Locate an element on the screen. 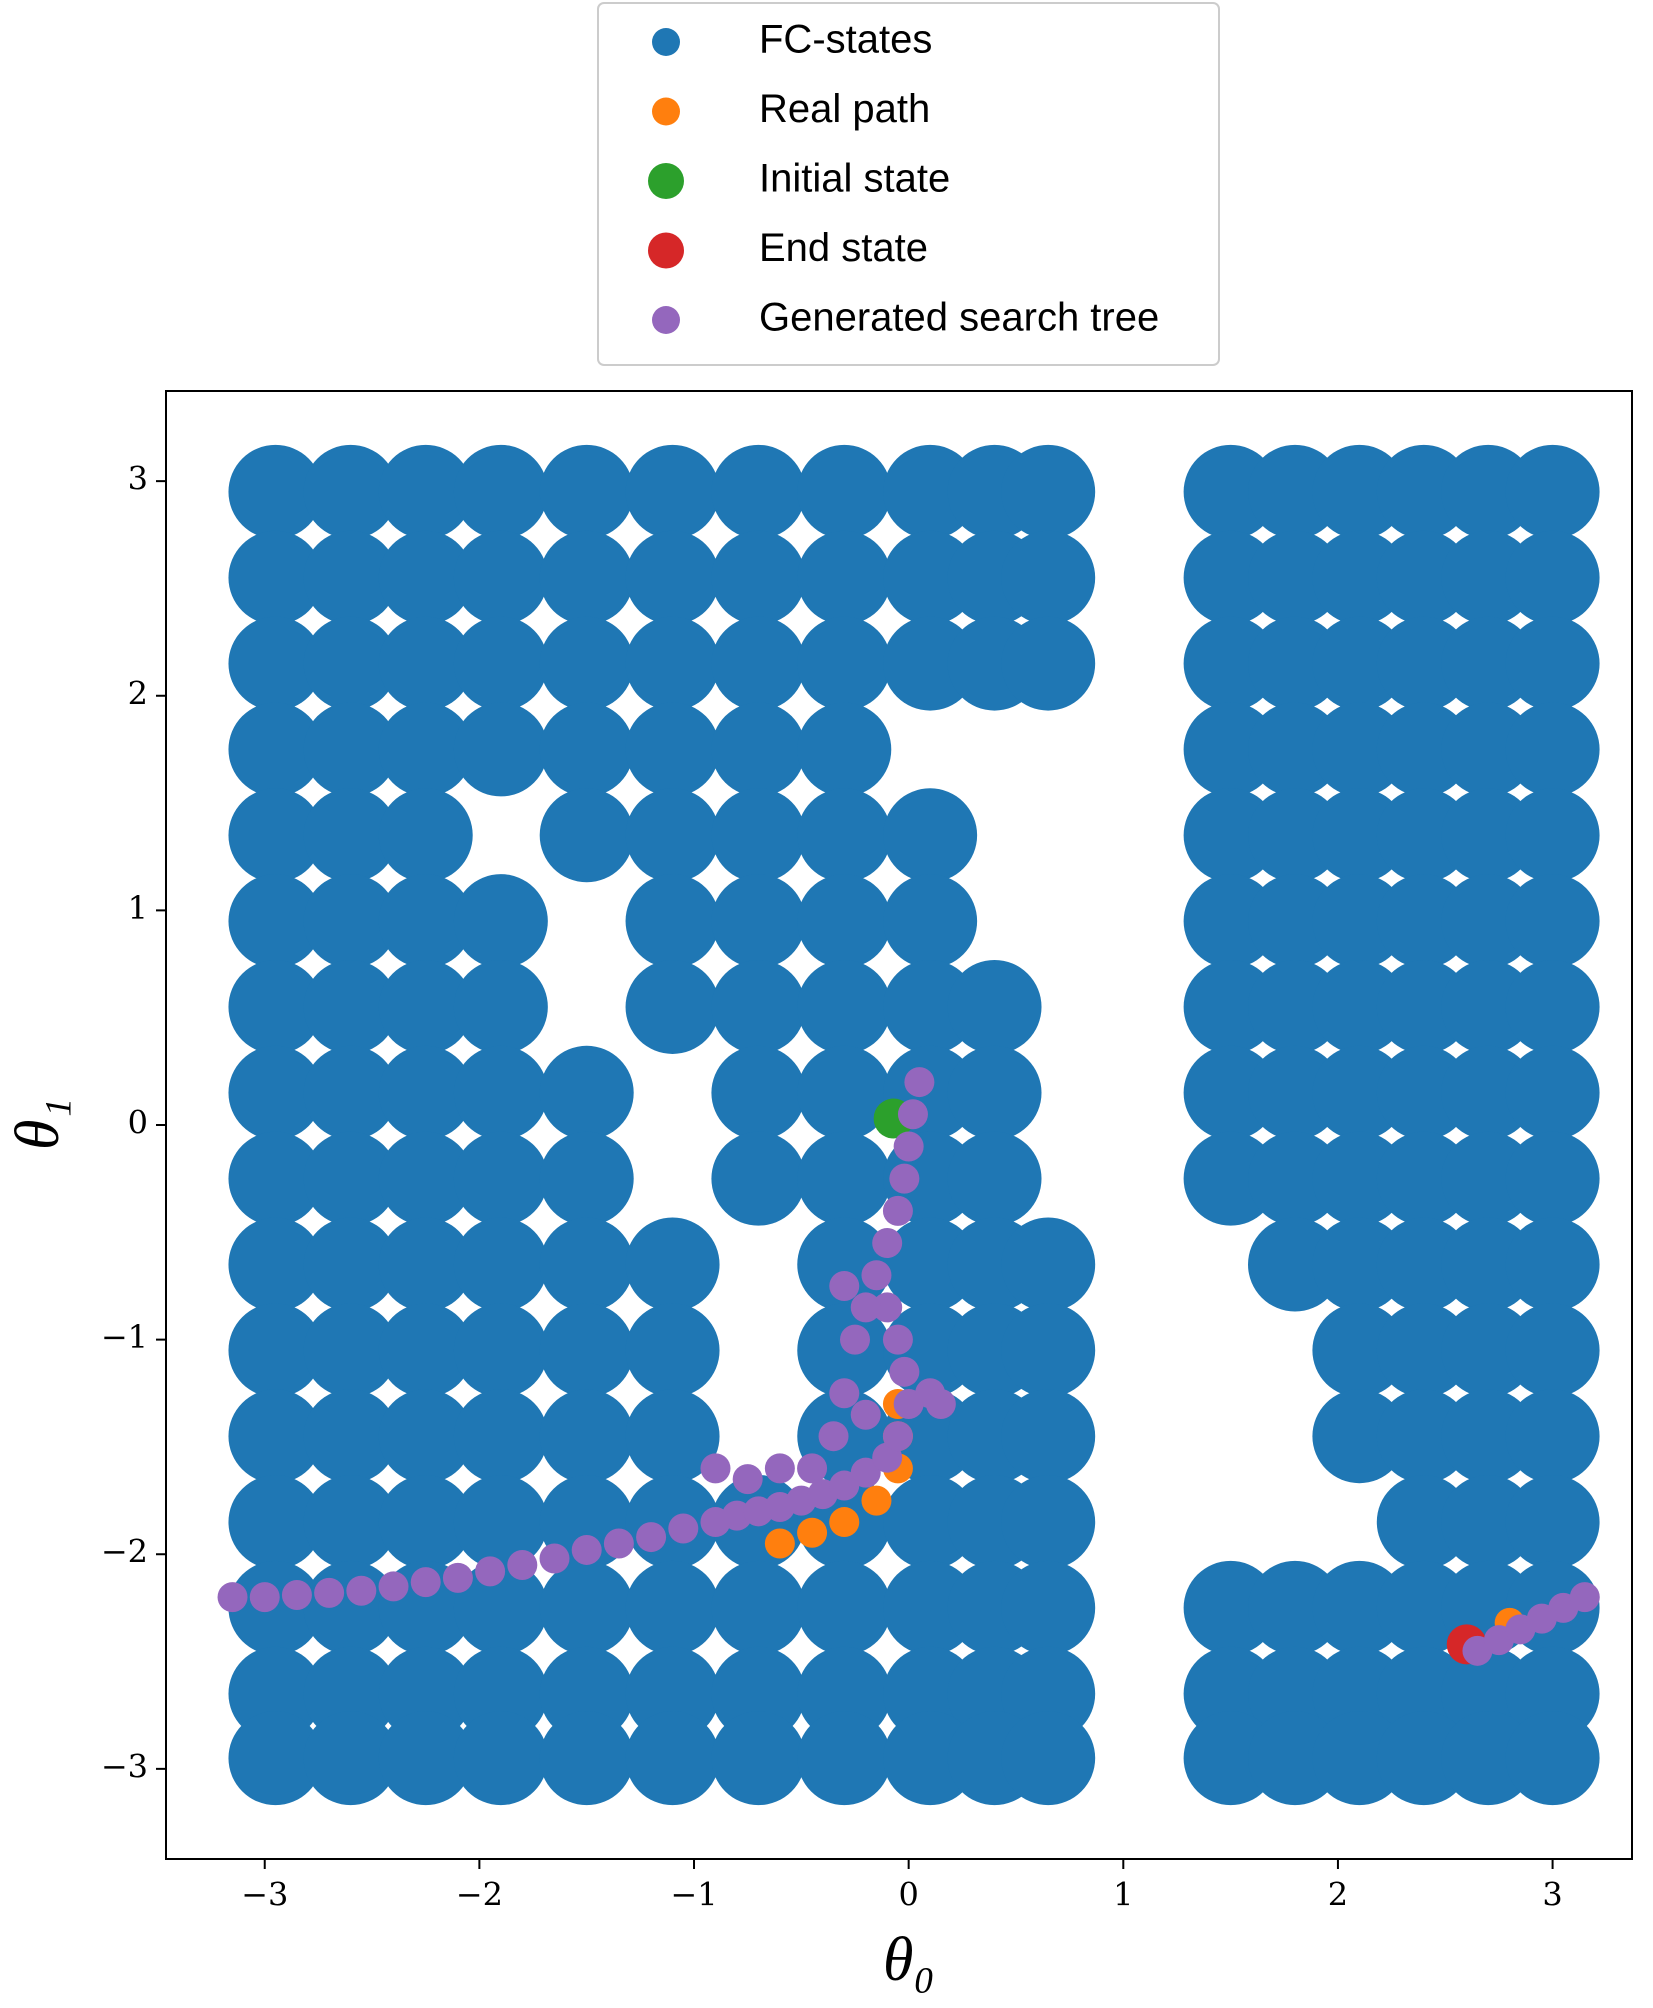 This screenshot has height=2008, width=1653. y-axis-label: θ₁ is located at coordinates (38, 1124).